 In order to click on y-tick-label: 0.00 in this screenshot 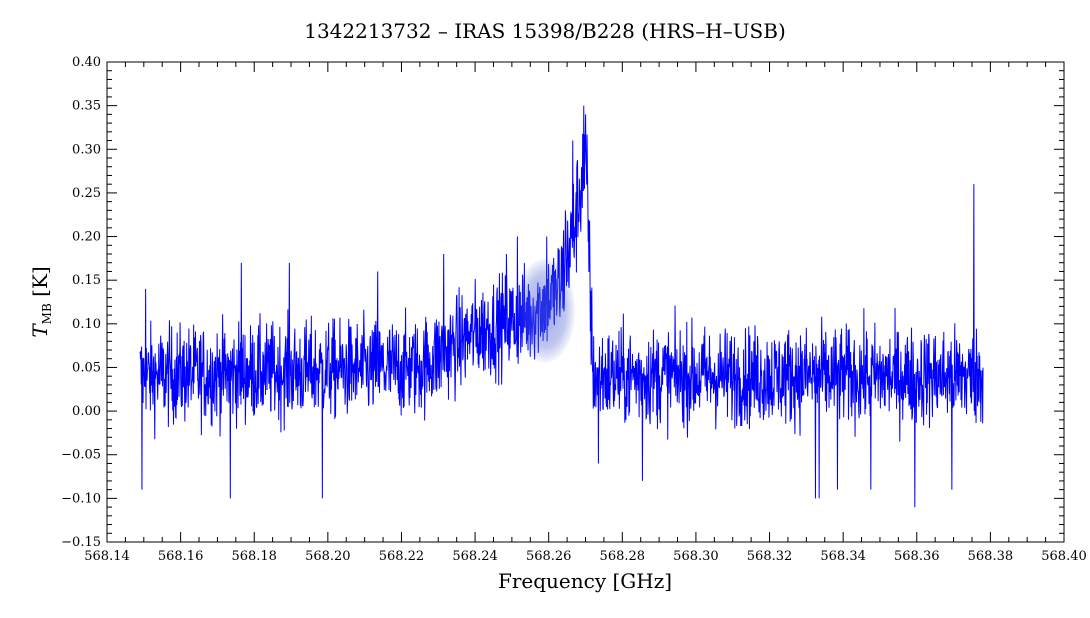, I will do `click(86, 411)`.